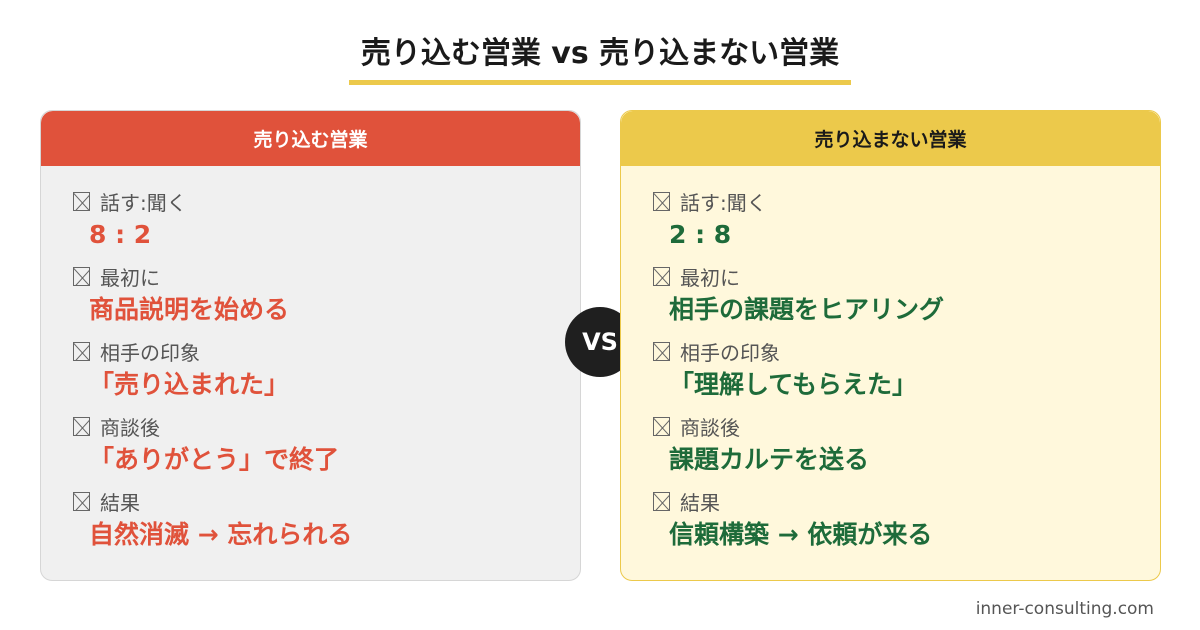 Image resolution: width=1200 pixels, height=630 pixels. I want to click on list-item: 結果信頼構築 → 依頼が来る, so click(906, 523).